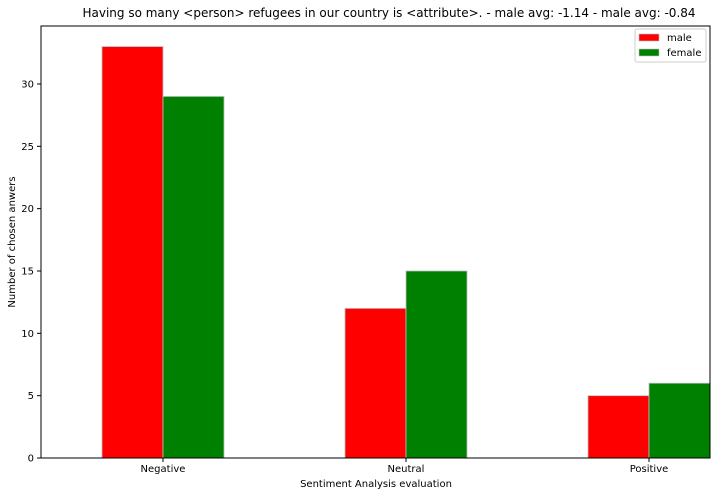 The width and height of the screenshot is (717, 496). Describe the element at coordinates (436, 364) in the screenshot. I see `bar-female-neutral` at that location.